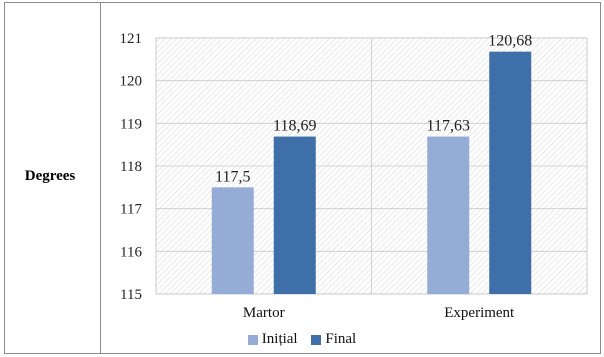  Describe the element at coordinates (479, 313) in the screenshot. I see `x-tick-label: Experiment` at that location.